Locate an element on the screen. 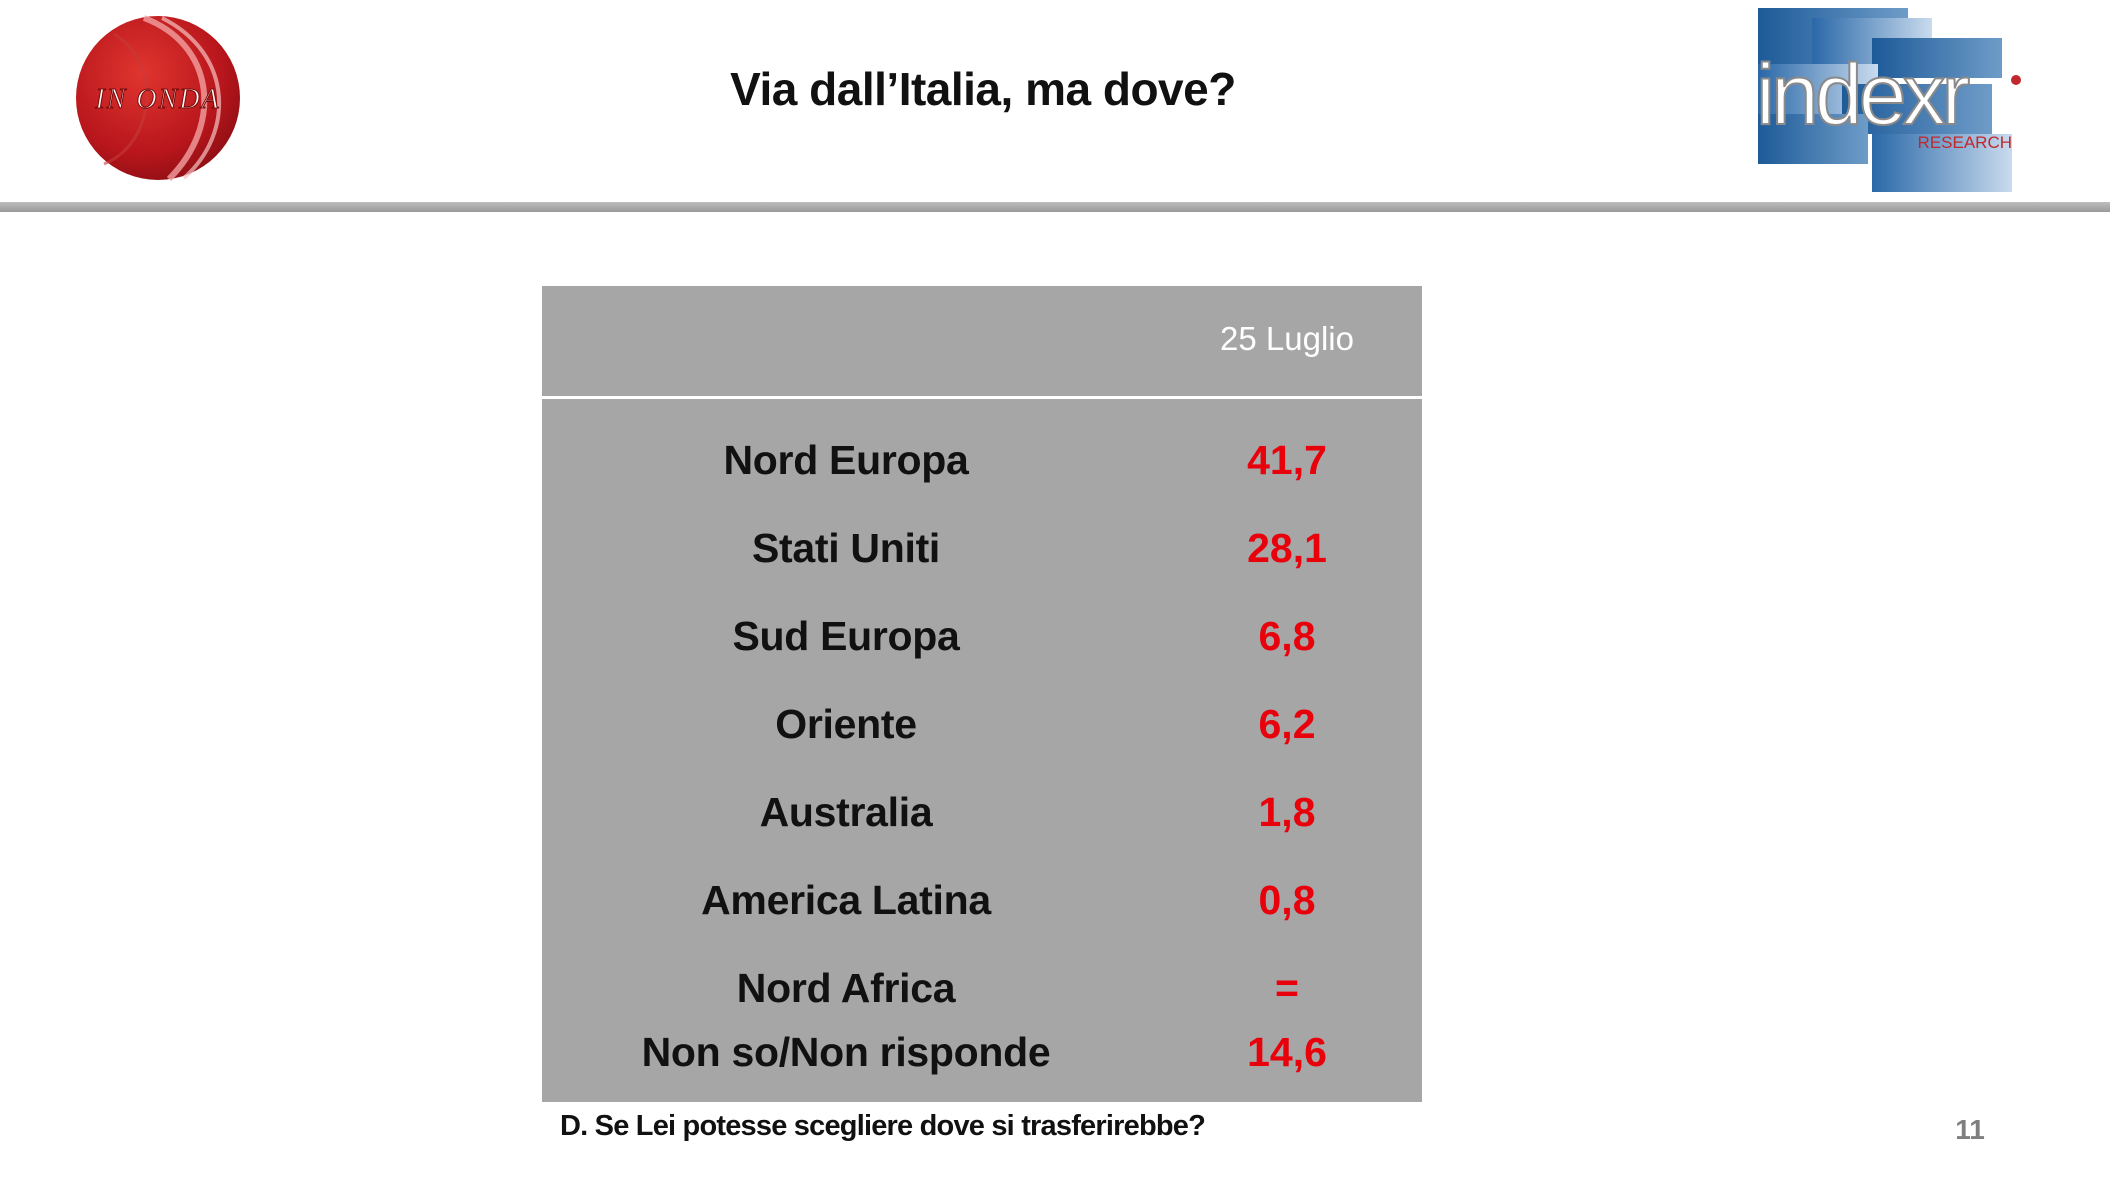 This screenshot has width=2110, height=1188. indexr-logo: indexr RESEARCH is located at coordinates (1888, 100).